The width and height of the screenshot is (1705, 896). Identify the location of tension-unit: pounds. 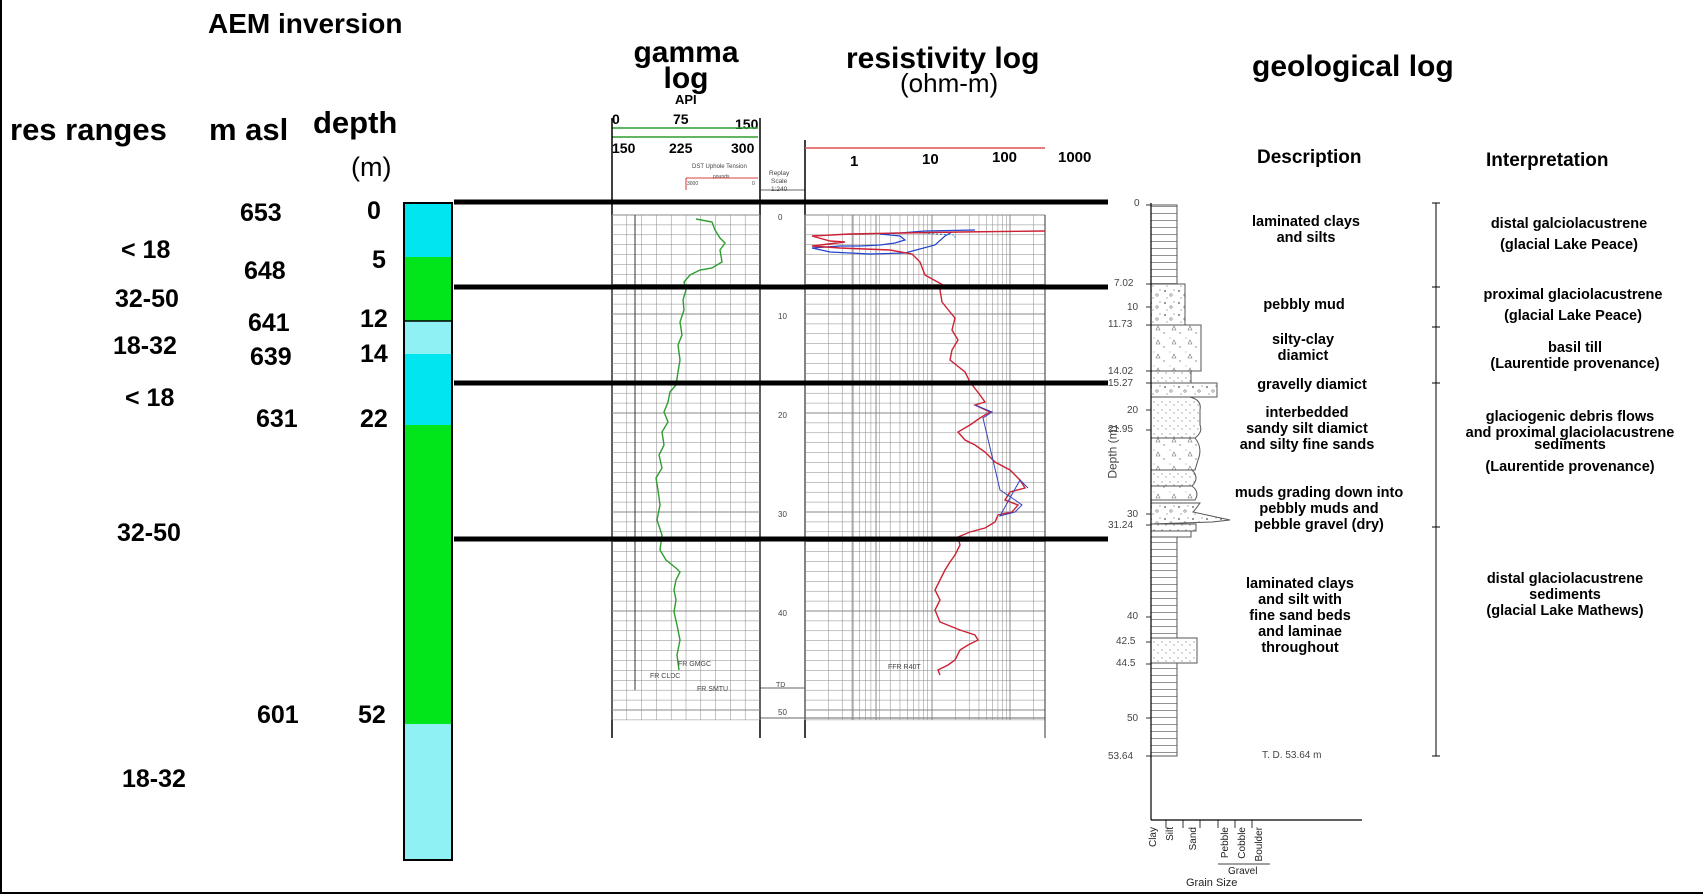
(721, 177).